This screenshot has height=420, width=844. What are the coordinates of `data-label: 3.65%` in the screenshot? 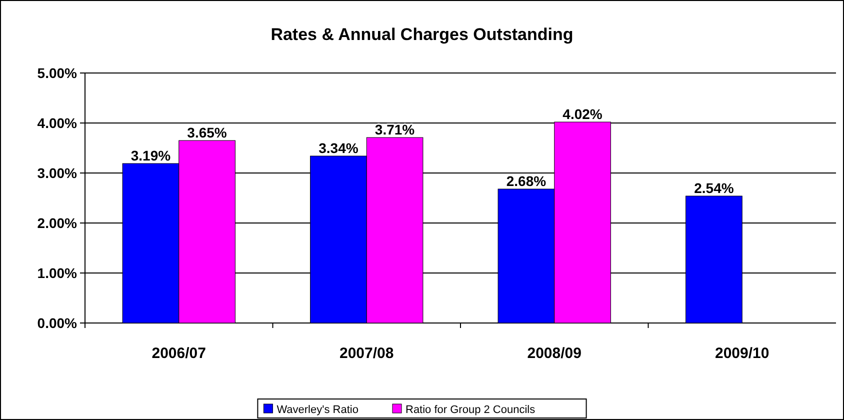 It's located at (207, 132).